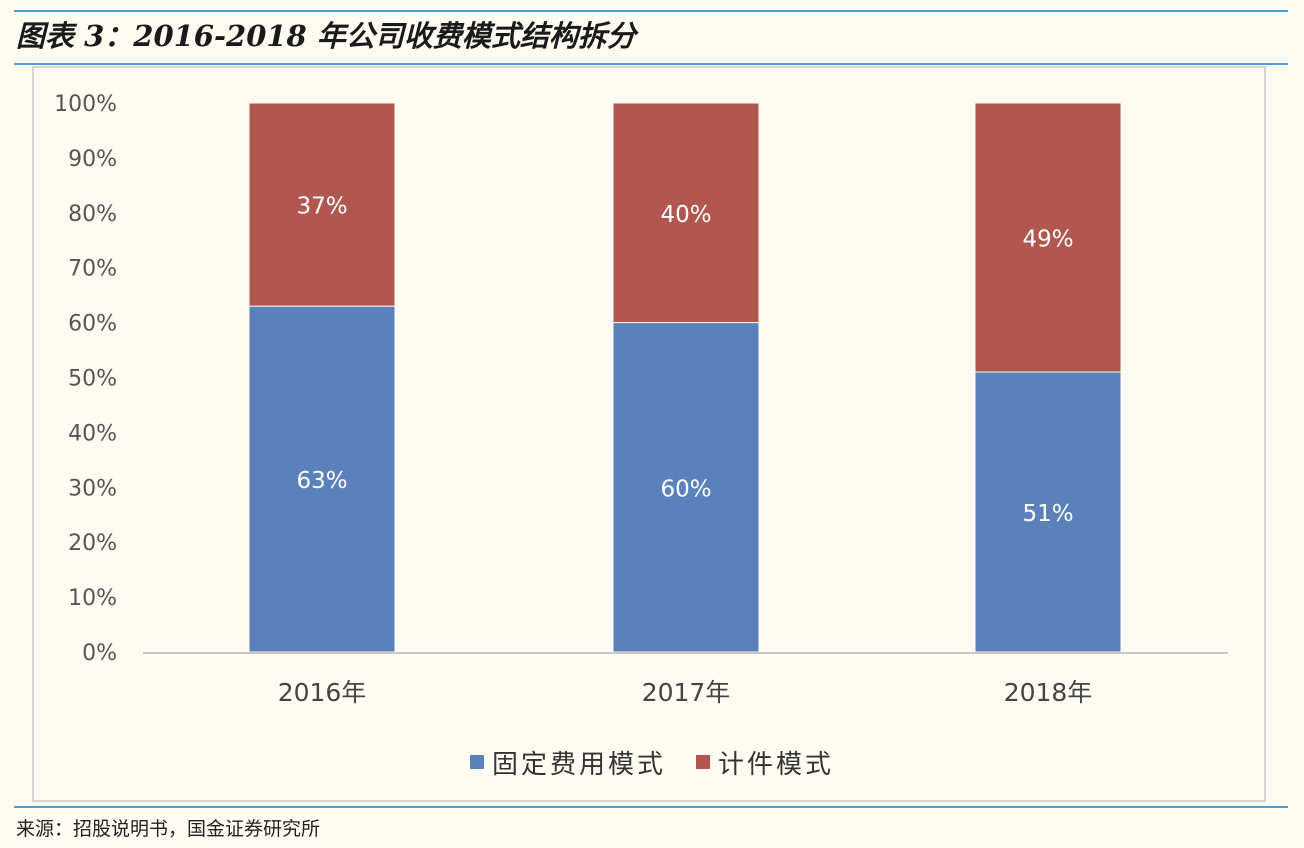 The image size is (1304, 848). I want to click on data-label: 40%, so click(685, 215).